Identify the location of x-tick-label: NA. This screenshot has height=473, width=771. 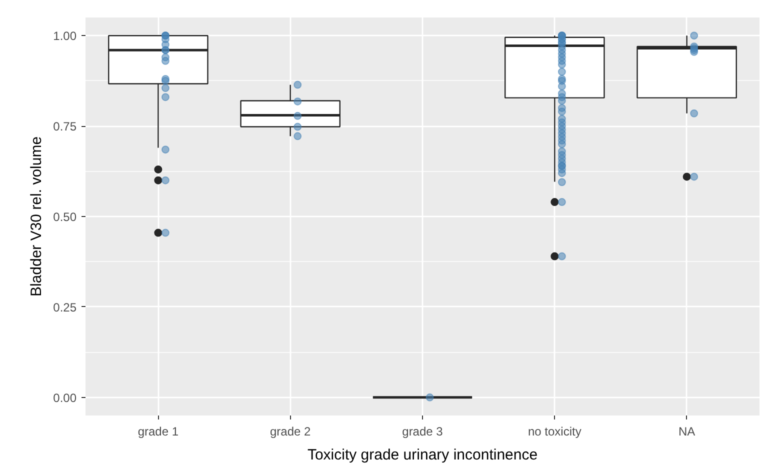
(687, 431).